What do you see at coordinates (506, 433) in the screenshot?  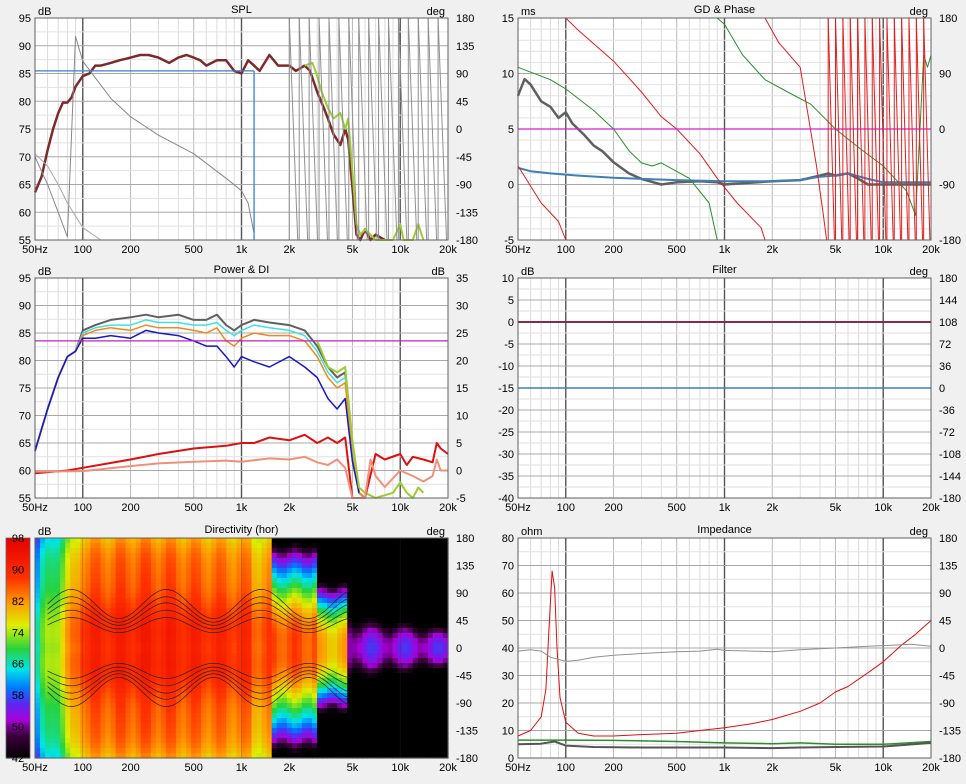 I see `y-tick-label: -25` at bounding box center [506, 433].